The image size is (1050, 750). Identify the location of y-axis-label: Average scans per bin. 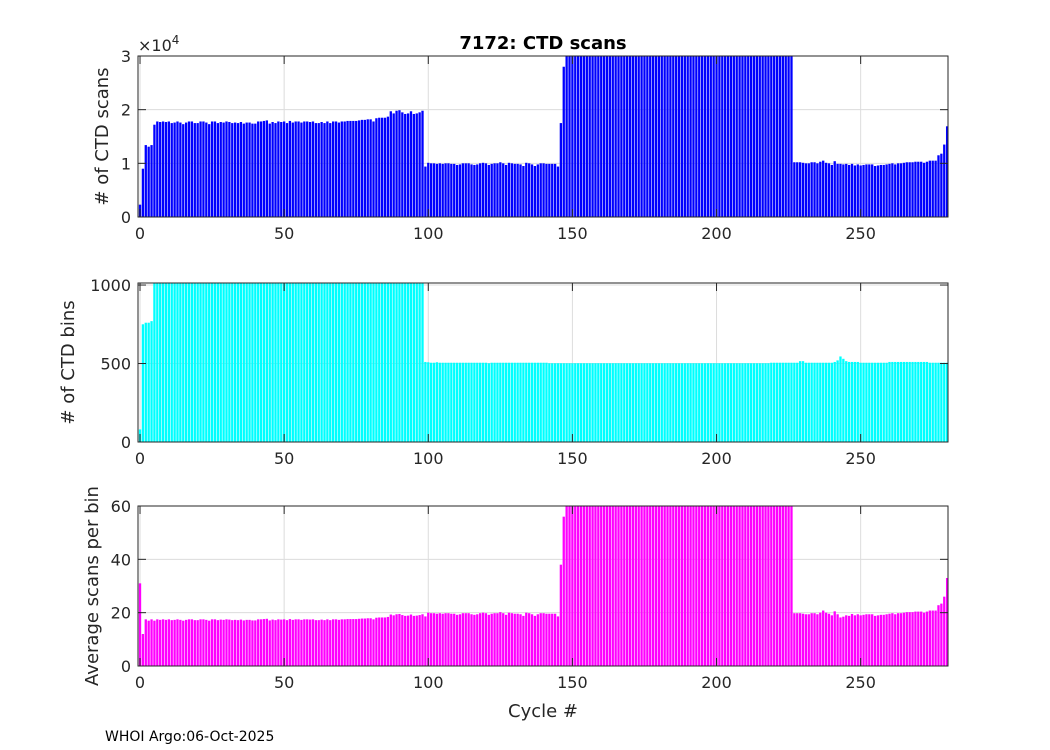
(92, 586).